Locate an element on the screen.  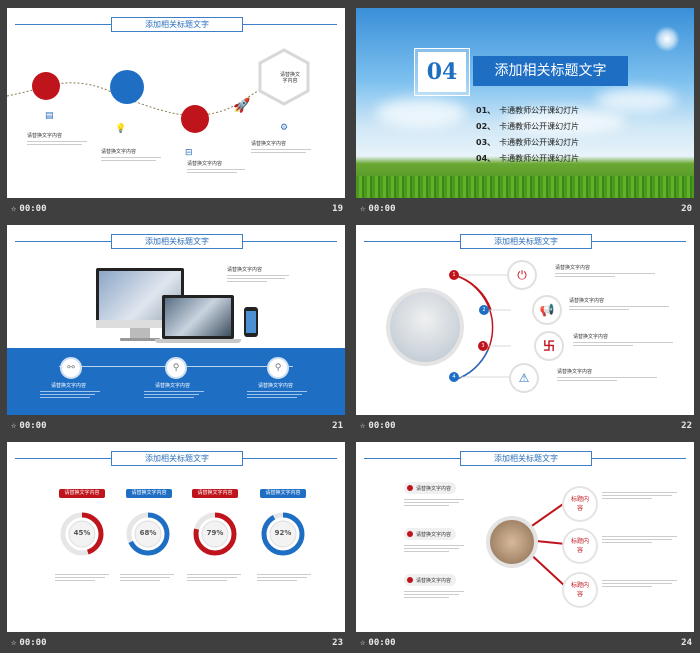
power-icon: ⏻ is located at coordinates (522, 275).